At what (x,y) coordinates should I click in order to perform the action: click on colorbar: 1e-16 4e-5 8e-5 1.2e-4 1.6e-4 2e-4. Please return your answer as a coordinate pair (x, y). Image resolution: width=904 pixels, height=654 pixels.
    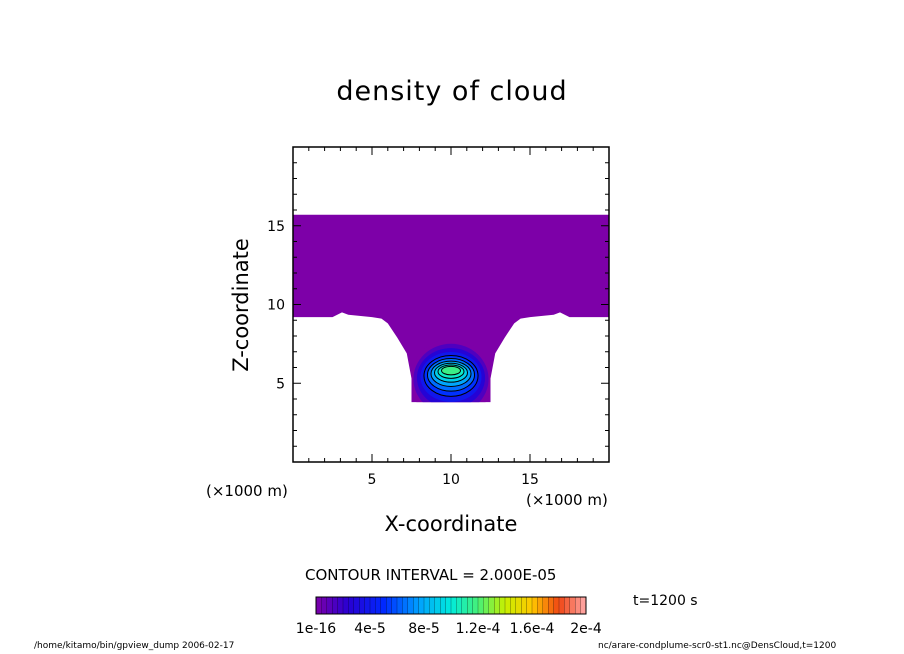
    Looking at the image, I should click on (449, 616).